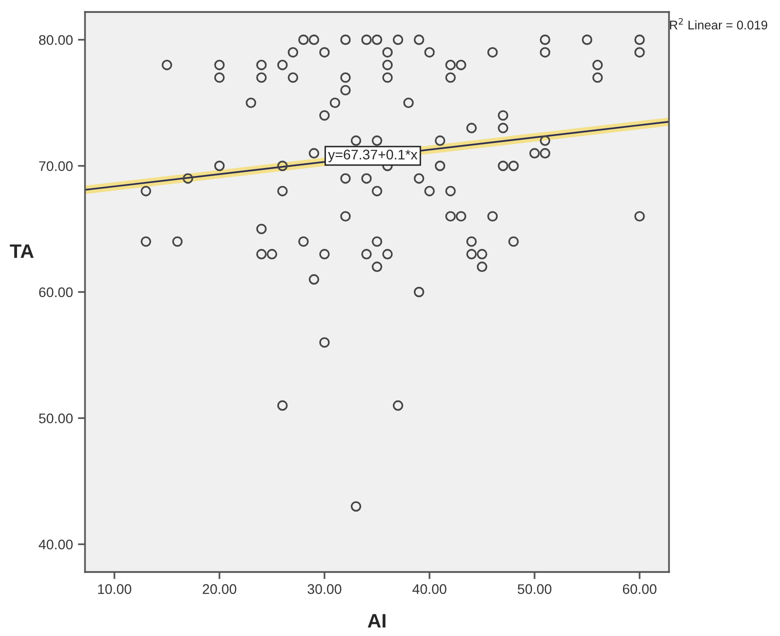 This screenshot has height=636, width=780. I want to click on y-tick-label: 80.00, so click(56, 40).